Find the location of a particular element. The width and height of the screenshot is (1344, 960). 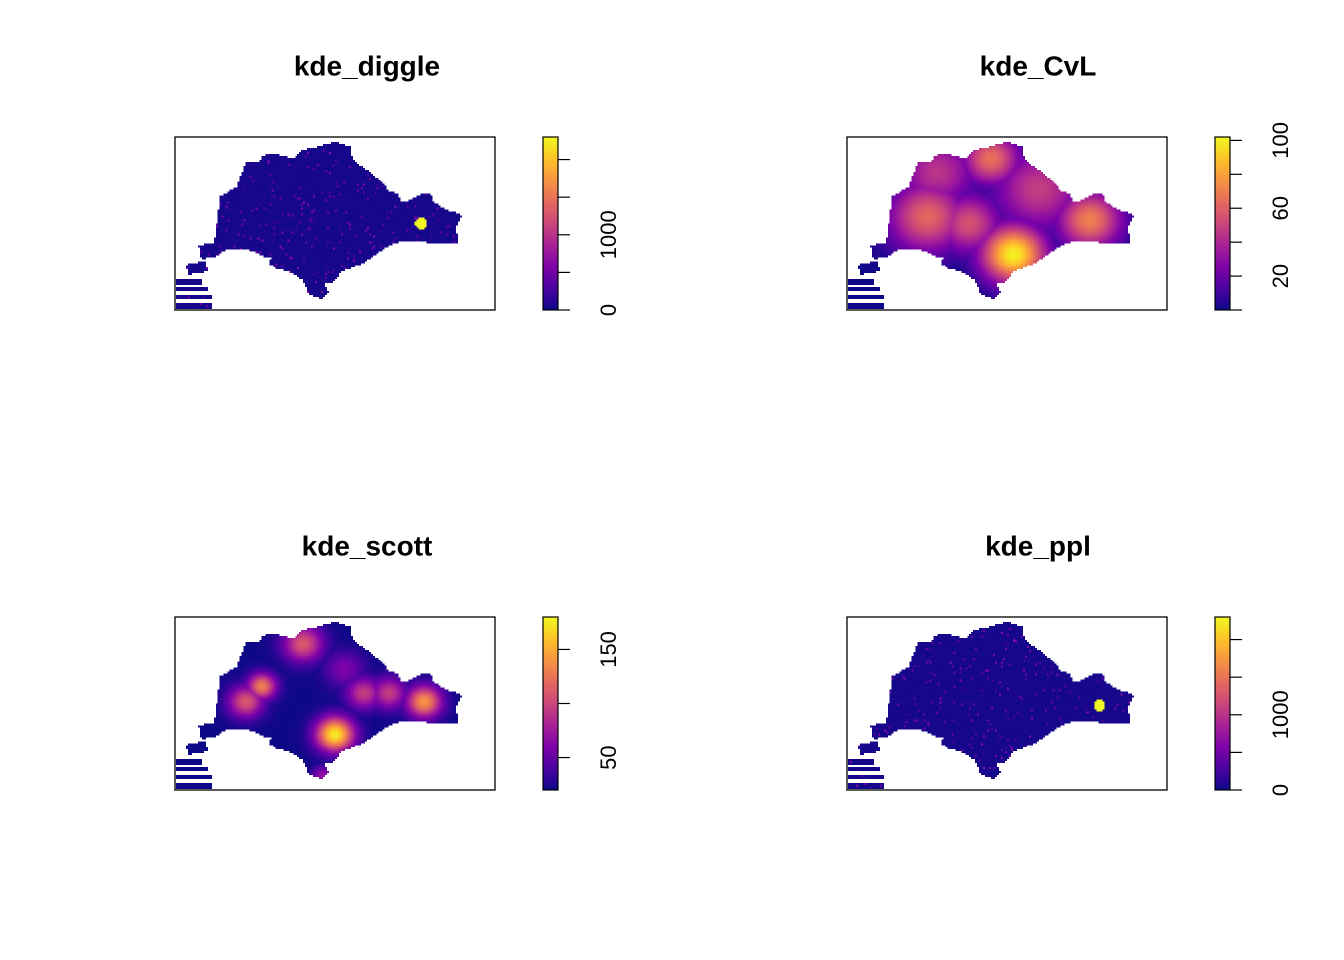

colorbar-tick-label: 20 is located at coordinates (1280, 276).